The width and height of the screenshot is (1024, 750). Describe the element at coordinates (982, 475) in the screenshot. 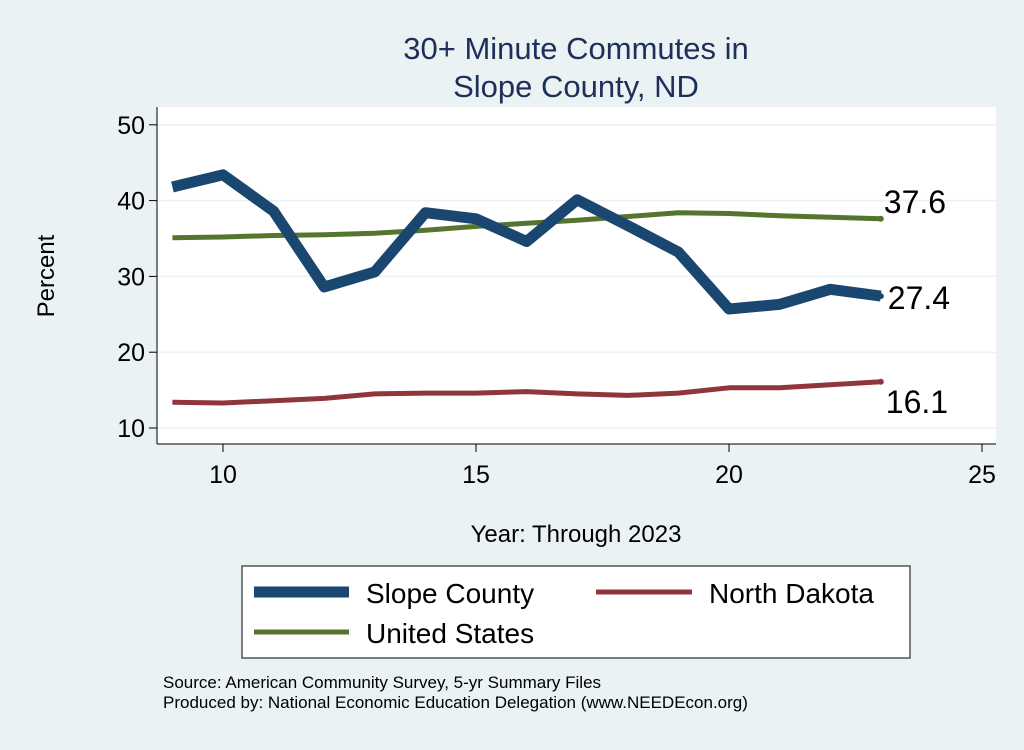

I see `x-tick-label-25: 25` at that location.